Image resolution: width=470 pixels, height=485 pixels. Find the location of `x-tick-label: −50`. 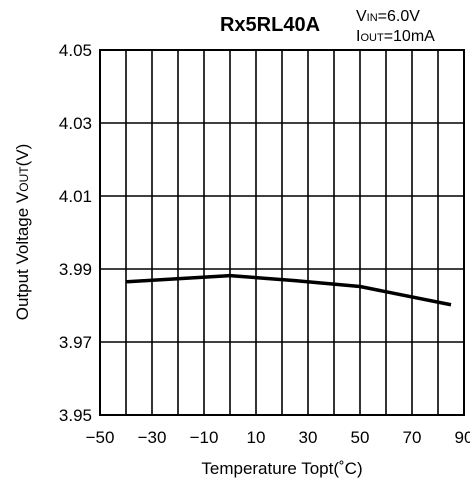

x-tick-label: −50 is located at coordinates (100, 437).